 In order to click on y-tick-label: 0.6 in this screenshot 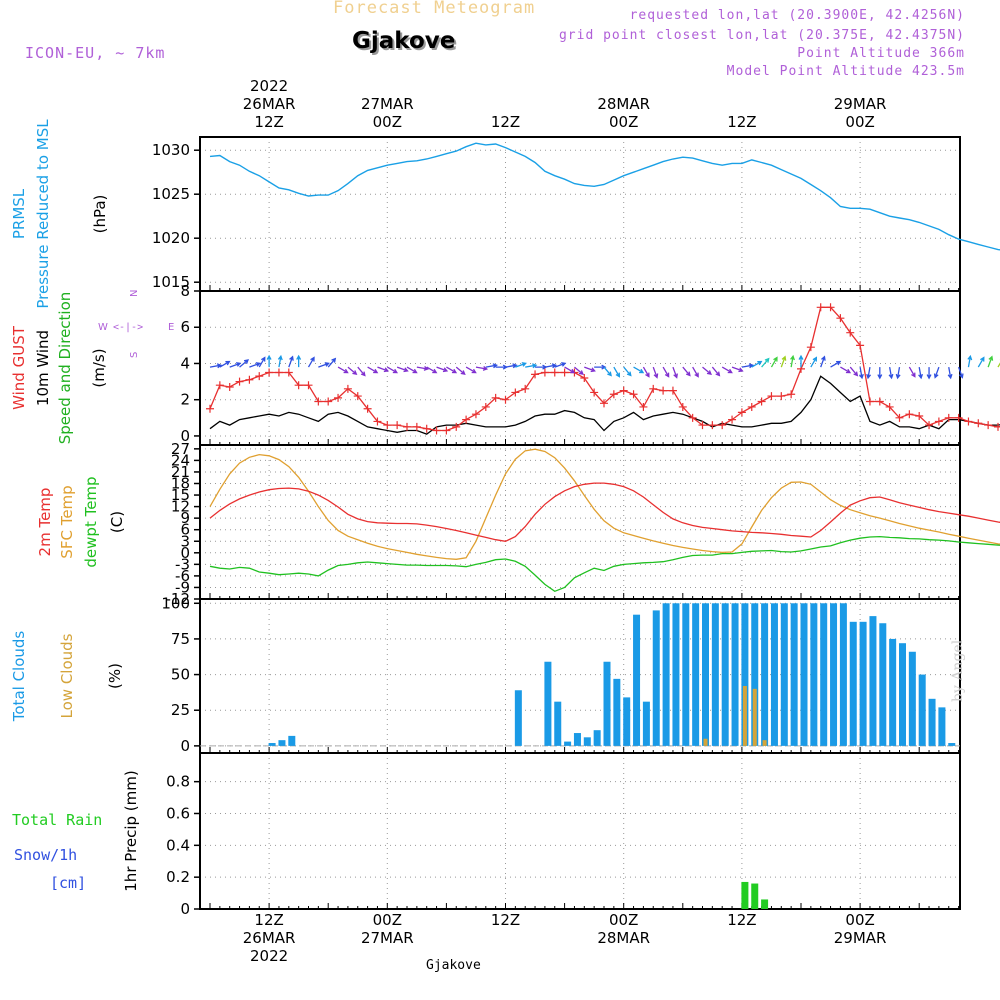, I will do `click(178, 813)`.